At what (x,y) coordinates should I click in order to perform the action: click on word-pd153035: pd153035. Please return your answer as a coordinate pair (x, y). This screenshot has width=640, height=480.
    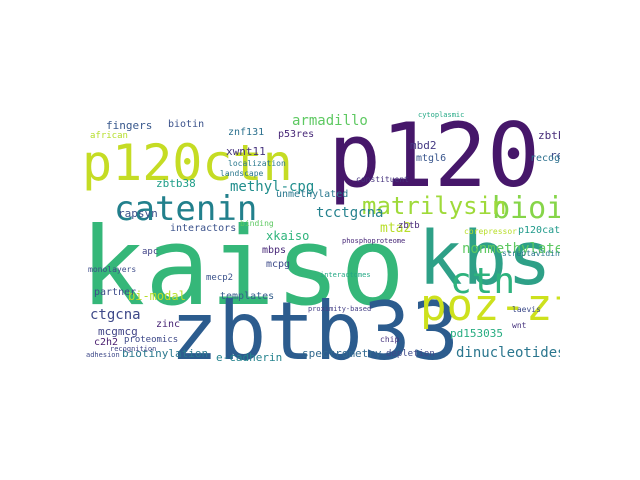
    Looking at the image, I should click on (476, 333).